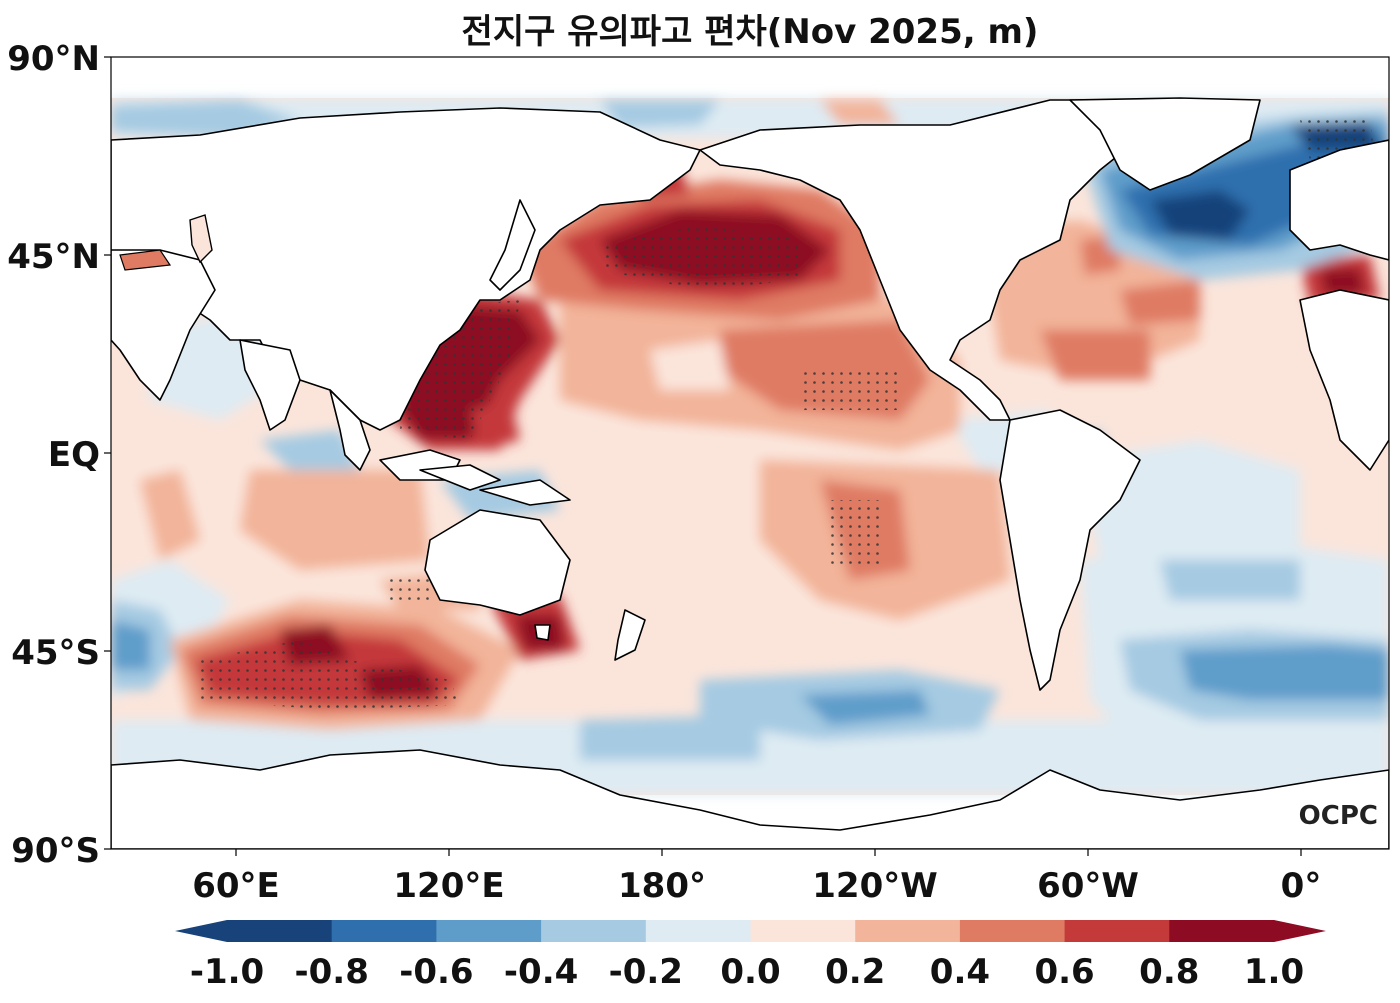  I want to click on lon-label-120w: 120°W, so click(874, 886).